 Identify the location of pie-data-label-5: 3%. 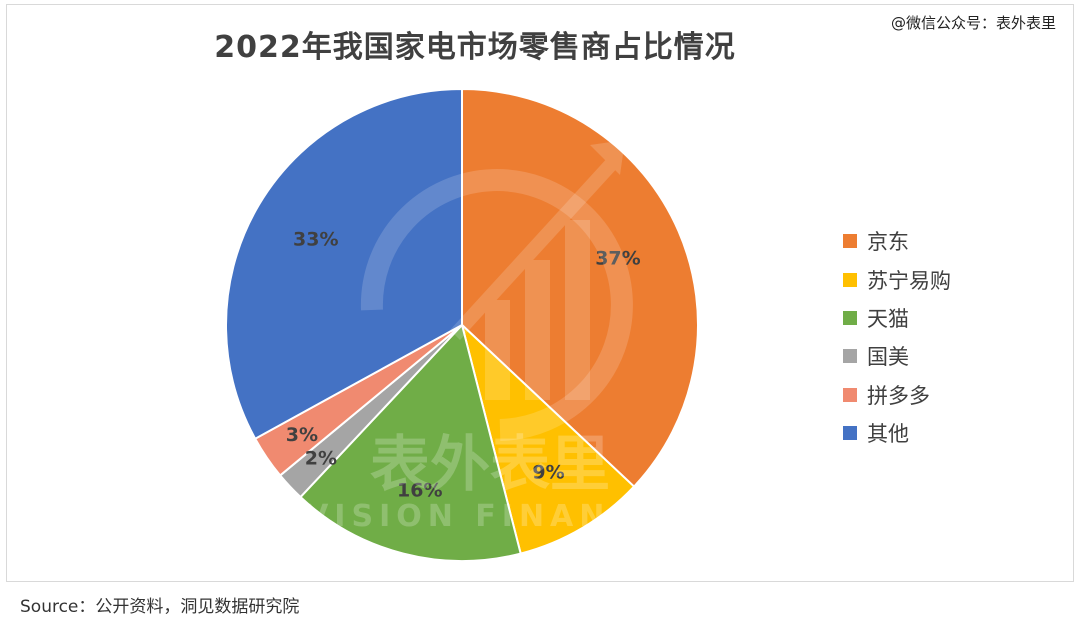
(302, 435).